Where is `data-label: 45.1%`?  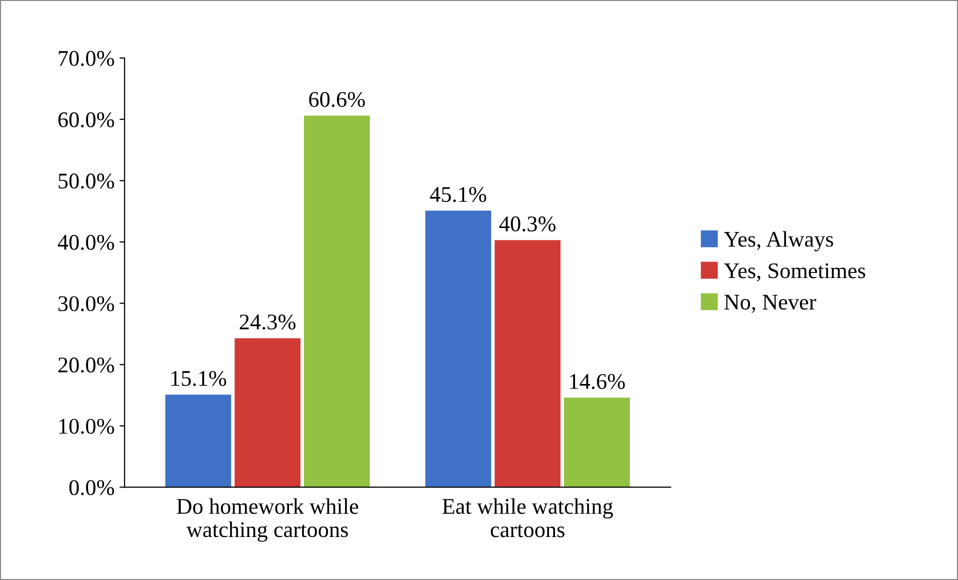 data-label: 45.1% is located at coordinates (458, 194).